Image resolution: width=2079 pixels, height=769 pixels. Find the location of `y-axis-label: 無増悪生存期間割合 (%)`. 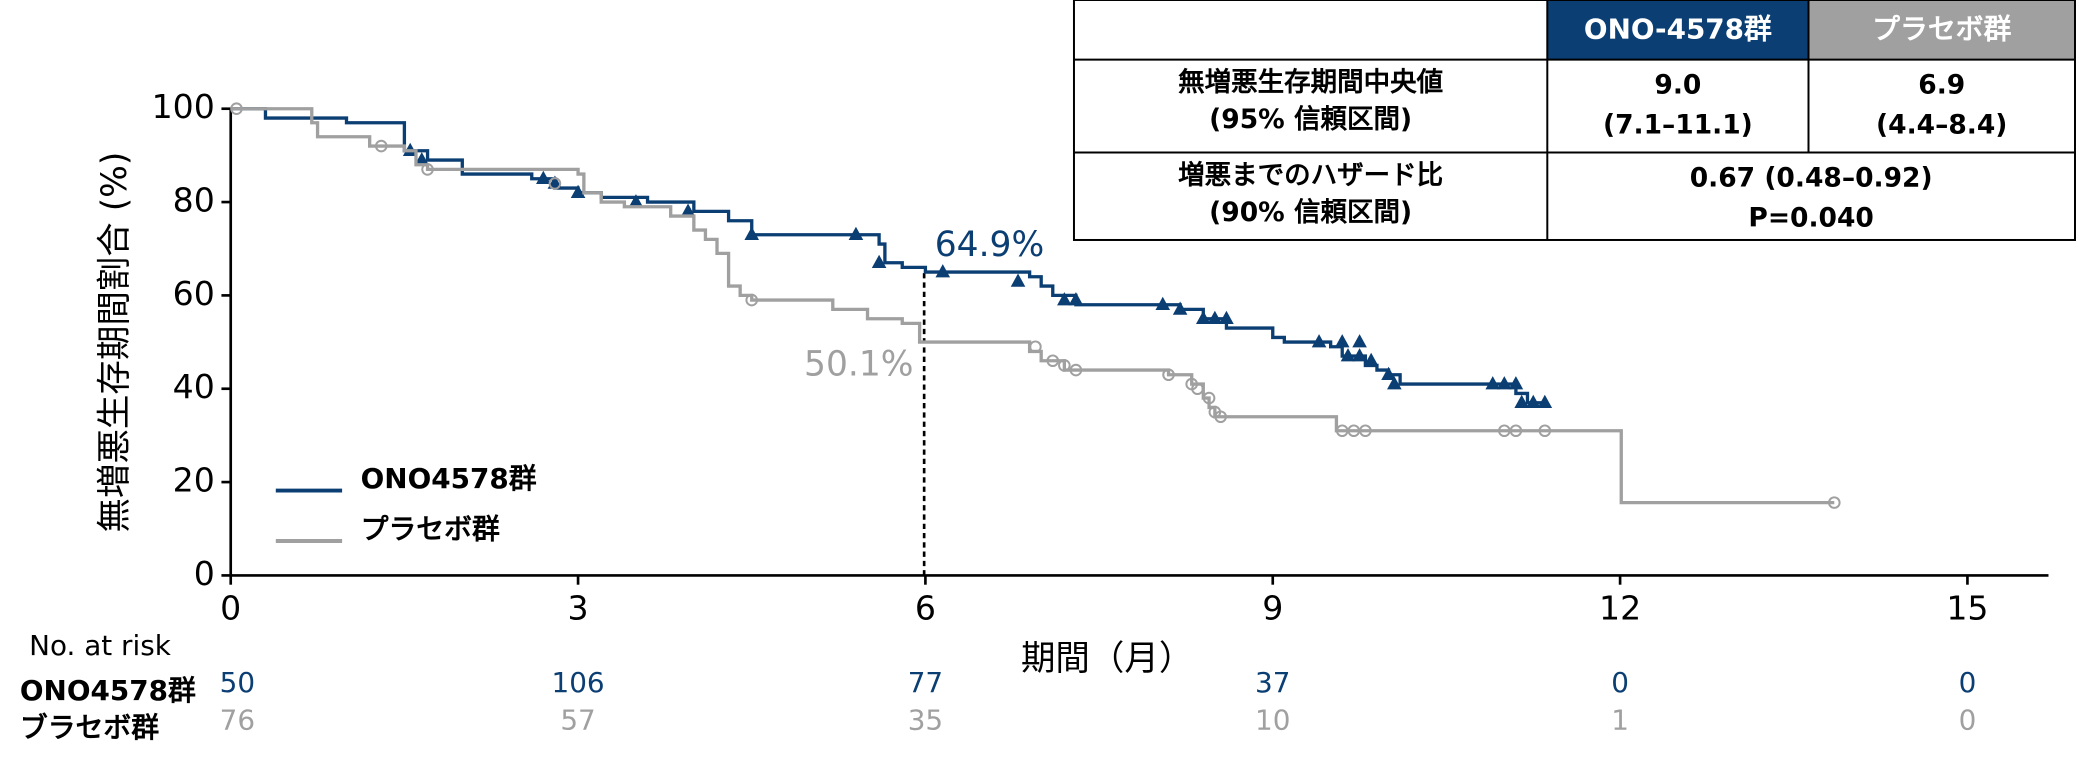

y-axis-label: 無増悪生存期間割合 (%) is located at coordinates (115, 342).